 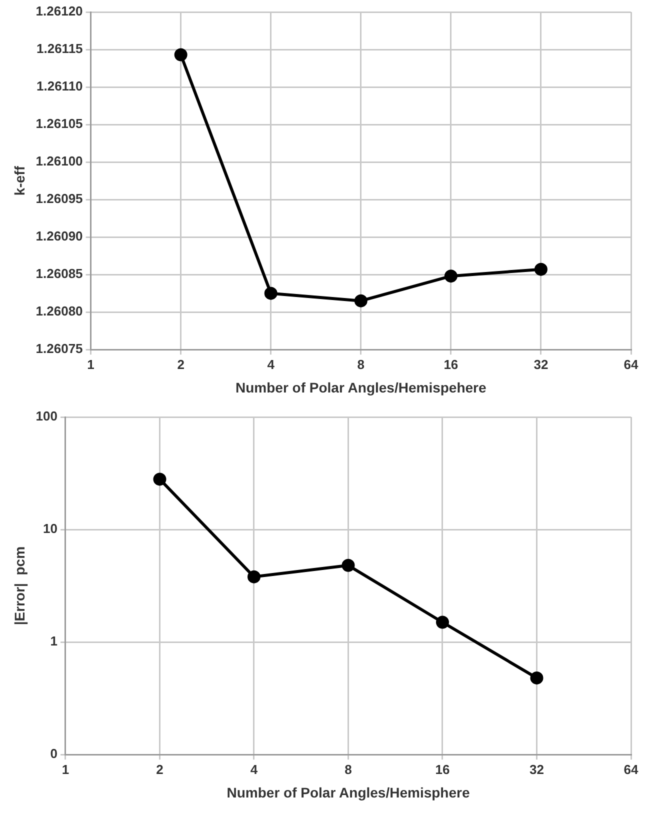 What do you see at coordinates (59, 348) in the screenshot?
I see `y-tick-label: 1.26075` at bounding box center [59, 348].